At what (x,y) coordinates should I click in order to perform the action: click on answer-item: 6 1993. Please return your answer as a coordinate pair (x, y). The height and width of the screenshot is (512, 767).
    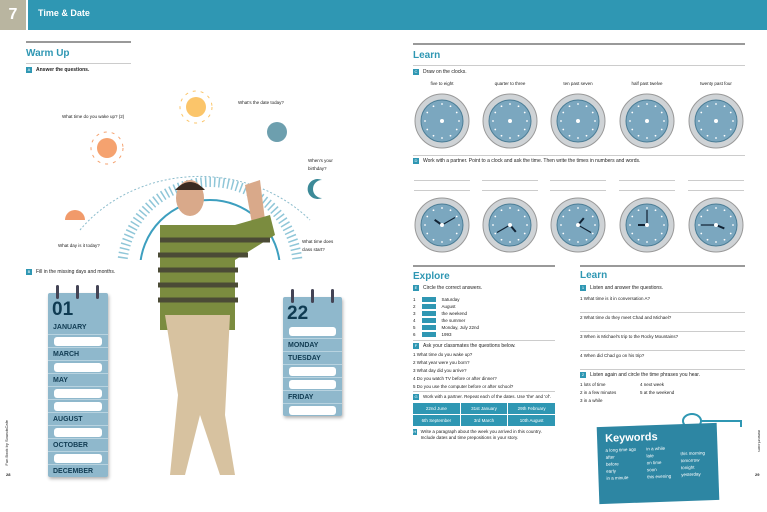
    Looking at the image, I should click on (484, 334).